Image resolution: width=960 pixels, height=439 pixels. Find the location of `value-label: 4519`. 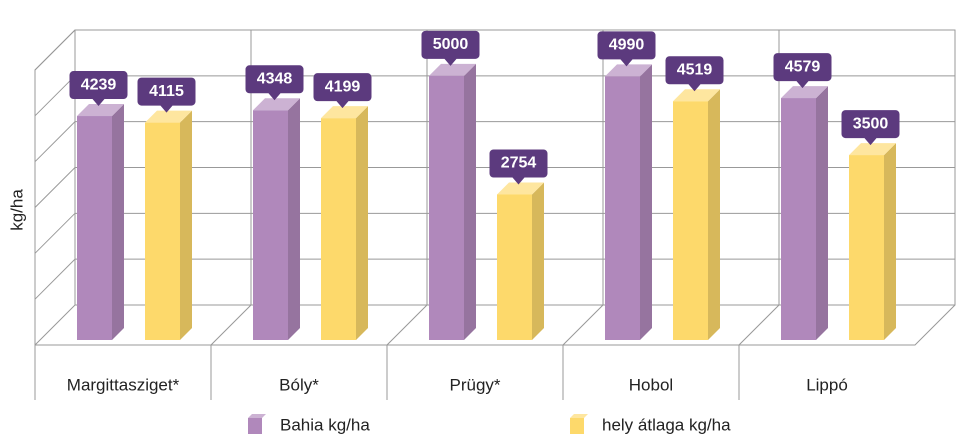

value-label: 4519 is located at coordinates (695, 69).